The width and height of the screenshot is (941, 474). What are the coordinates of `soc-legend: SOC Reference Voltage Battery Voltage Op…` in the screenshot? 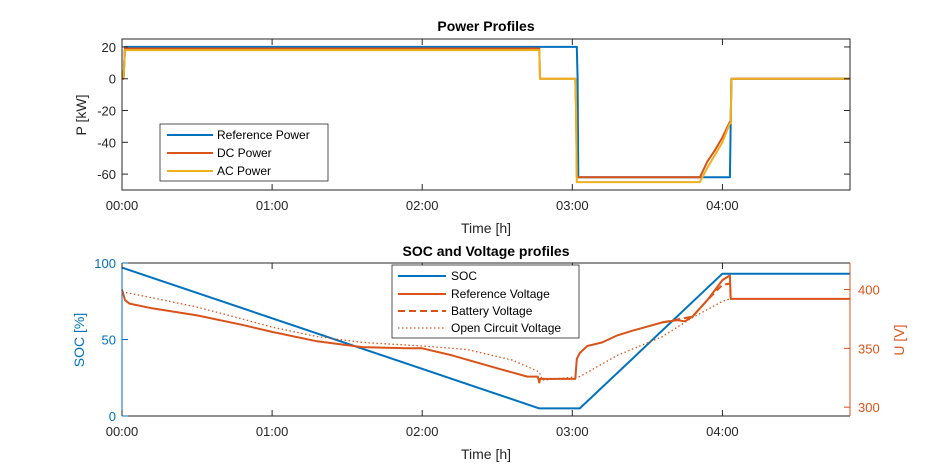 It's located at (485, 301).